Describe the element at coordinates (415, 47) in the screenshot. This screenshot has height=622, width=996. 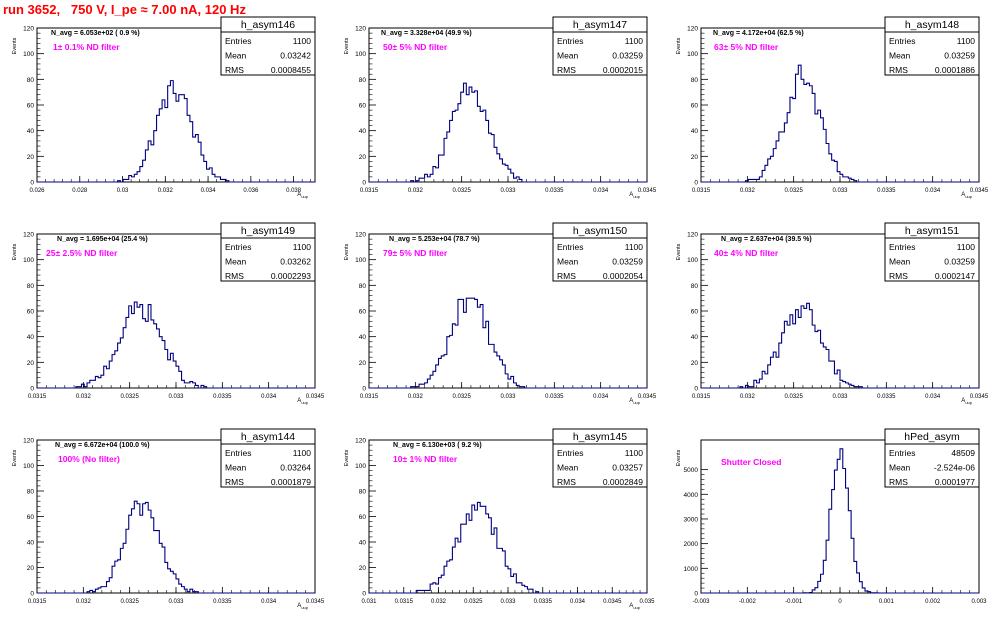
I see `filter-label: 50± 5% ND filter` at that location.